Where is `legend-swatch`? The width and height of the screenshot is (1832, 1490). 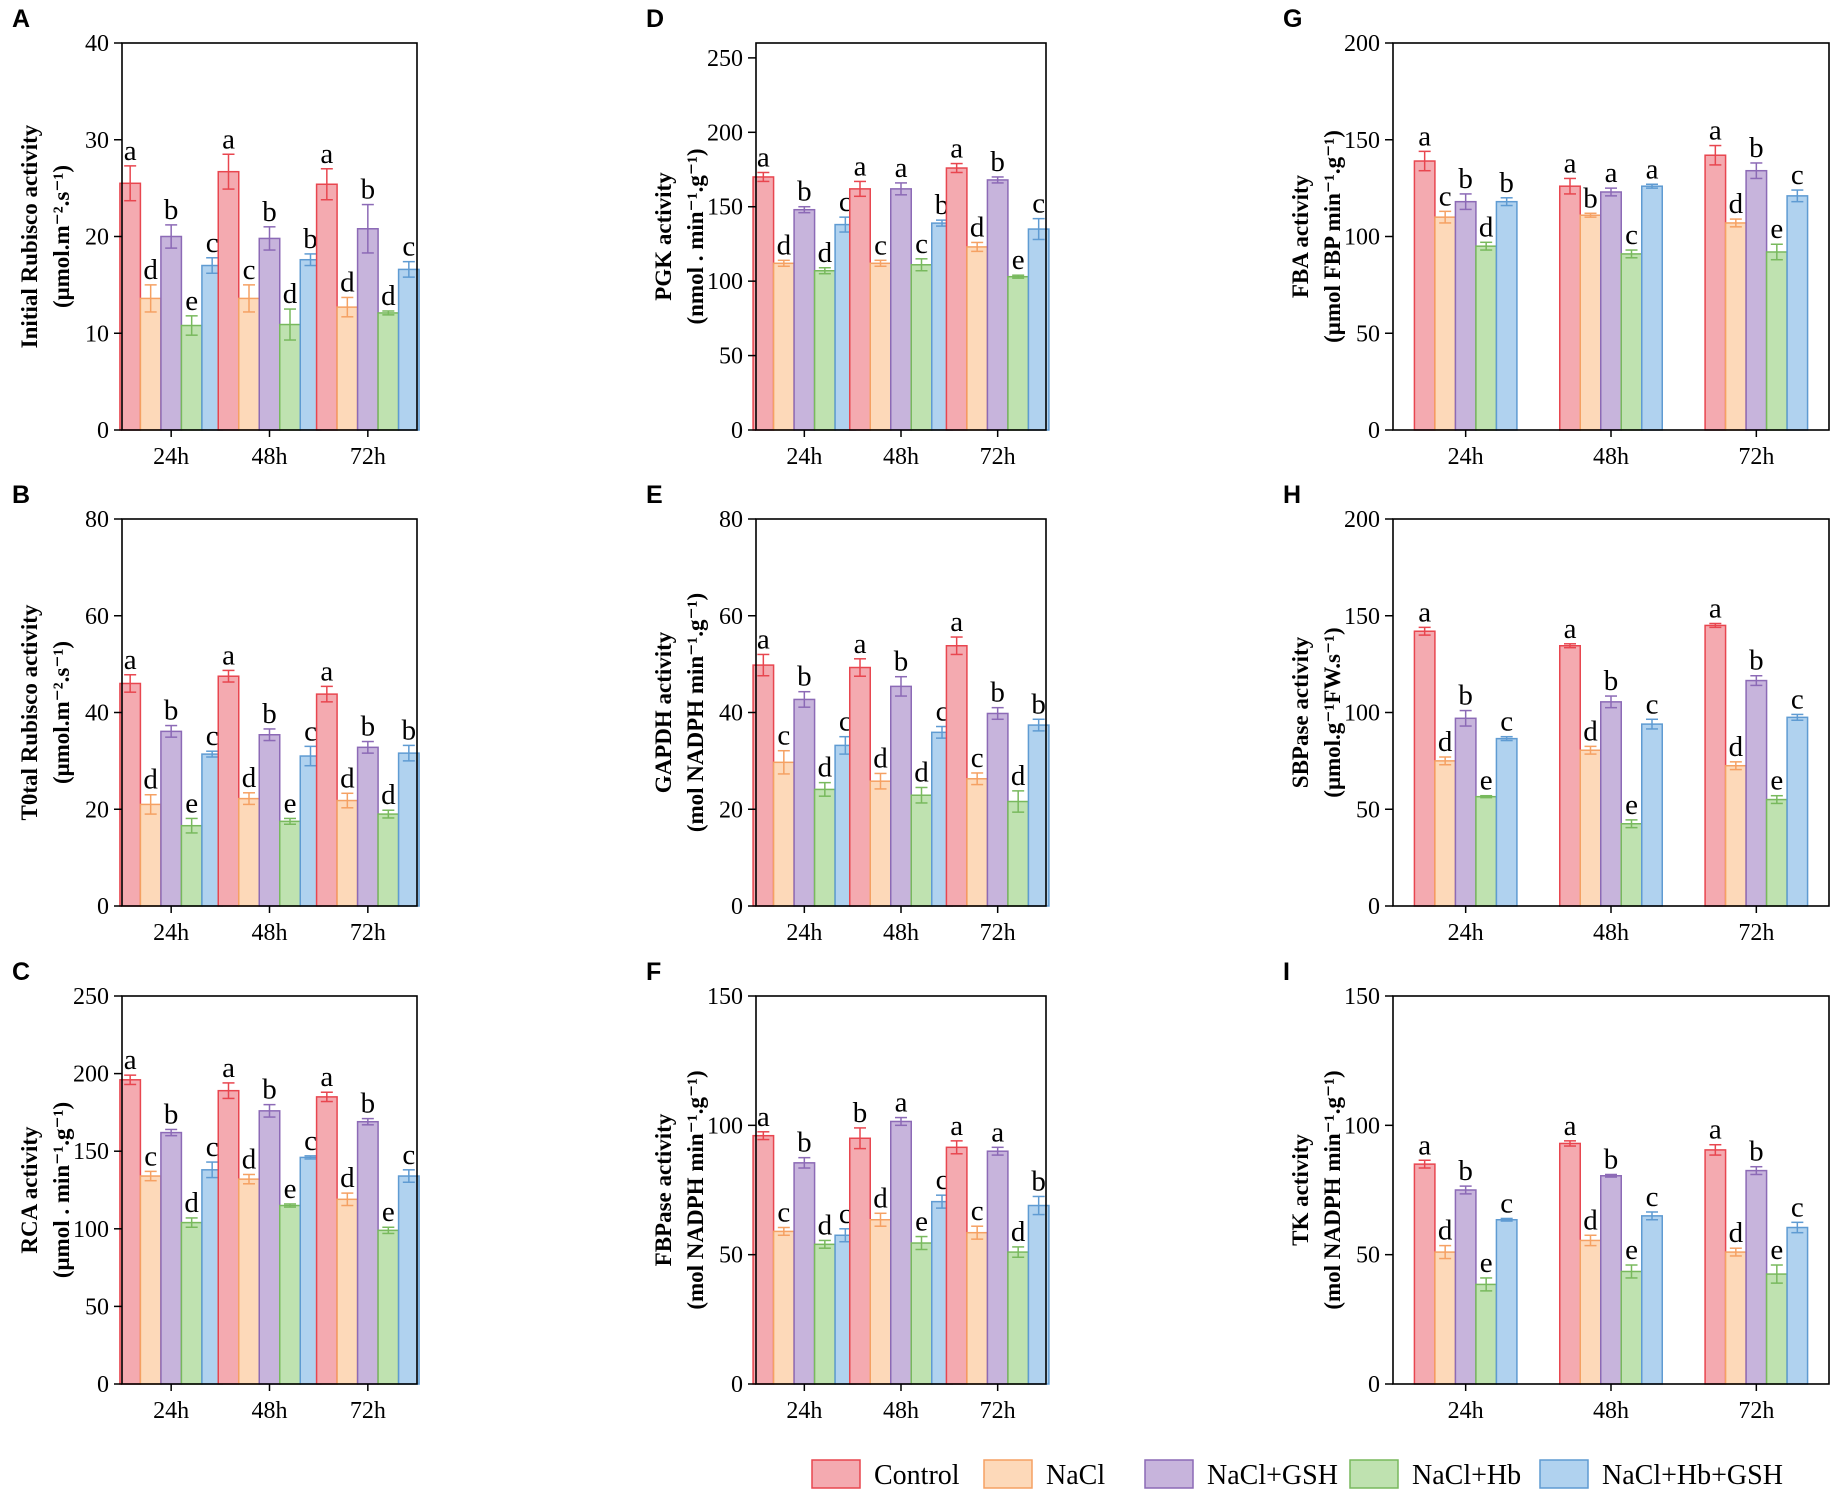 legend-swatch is located at coordinates (836, 1474).